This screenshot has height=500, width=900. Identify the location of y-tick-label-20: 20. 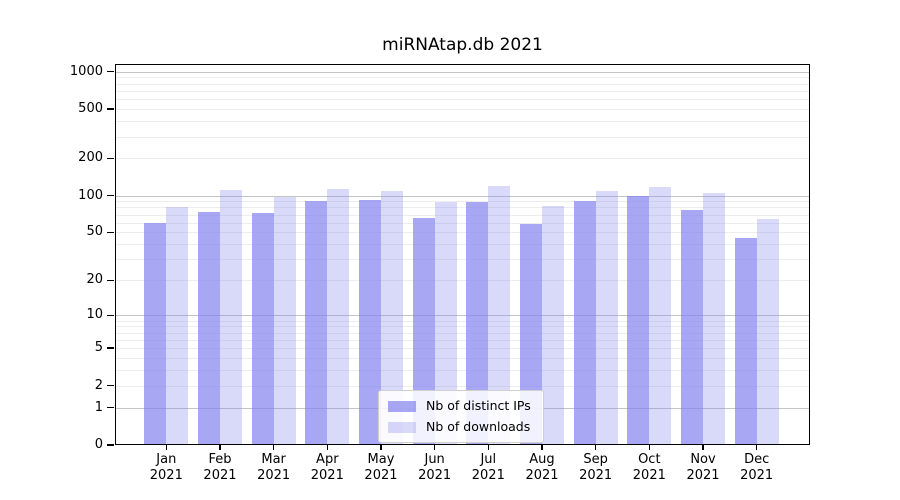
(94, 280).